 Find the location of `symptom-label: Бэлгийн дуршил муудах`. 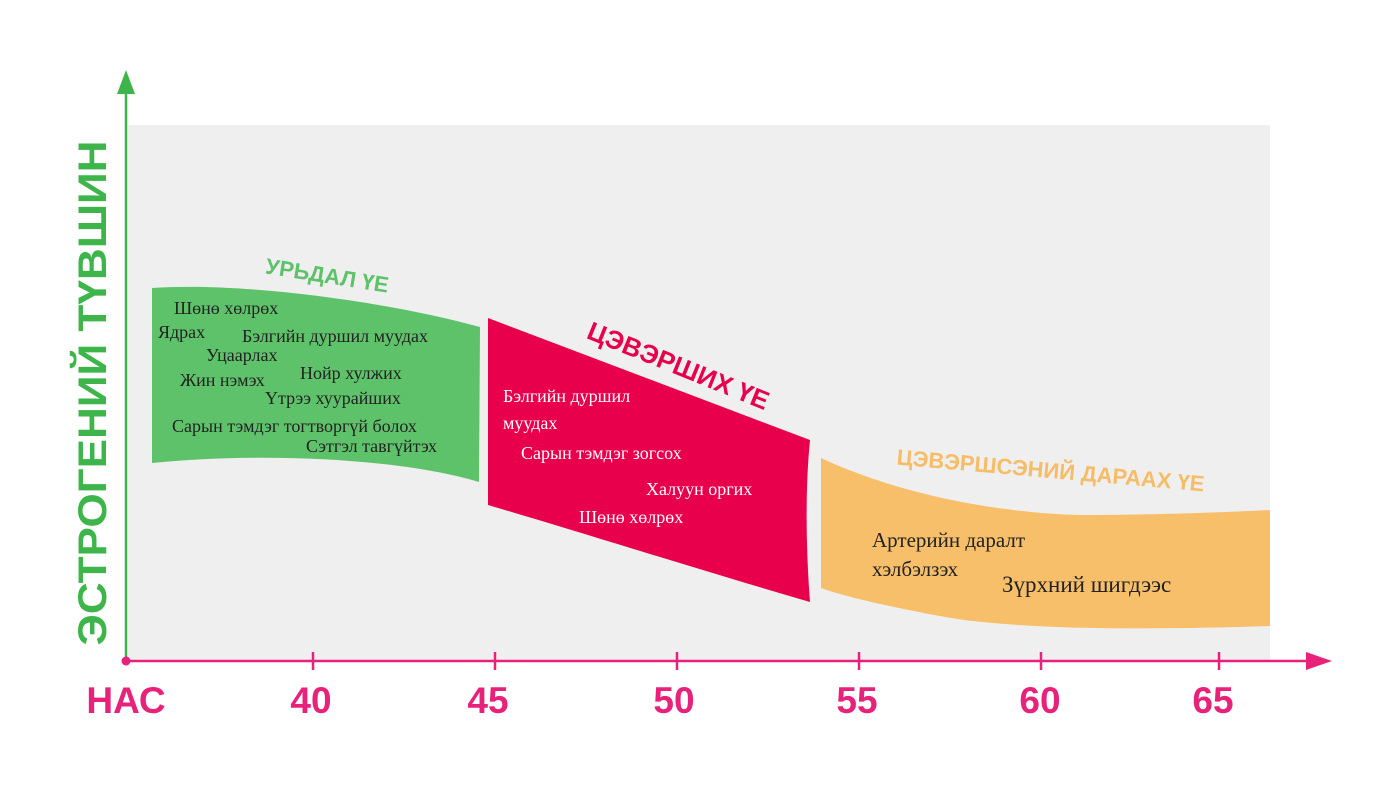

symptom-label: Бэлгийн дуршил муудах is located at coordinates (335, 336).